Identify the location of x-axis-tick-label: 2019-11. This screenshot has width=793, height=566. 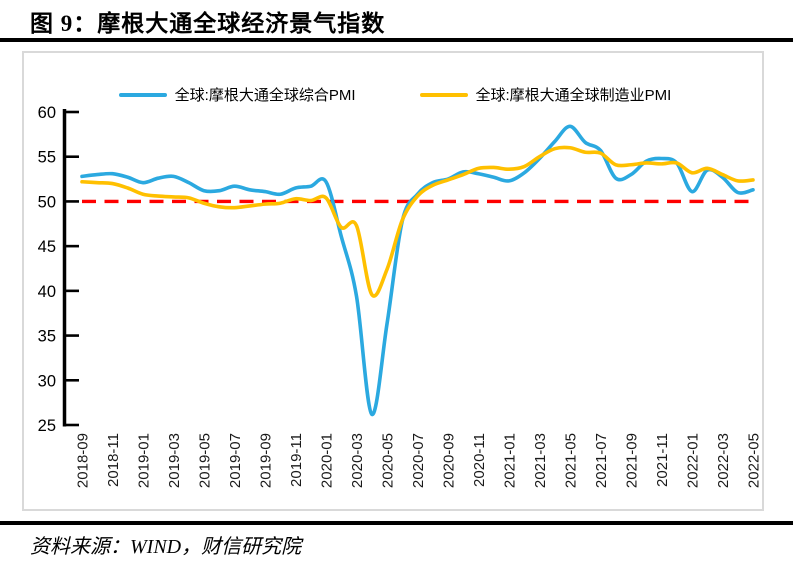
(296, 460).